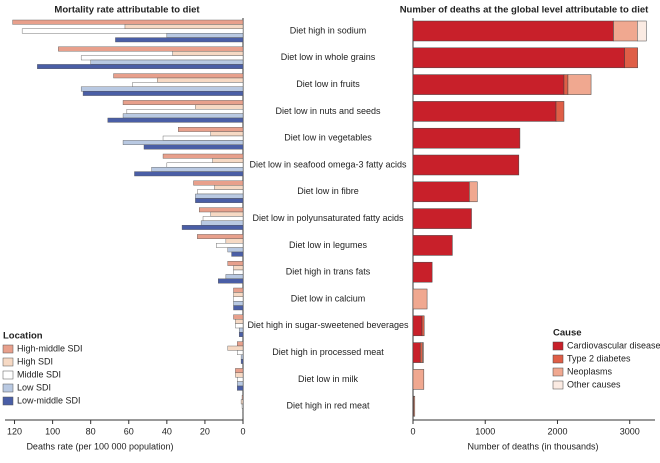  I want to click on x-tick-label: 40, so click(167, 431).